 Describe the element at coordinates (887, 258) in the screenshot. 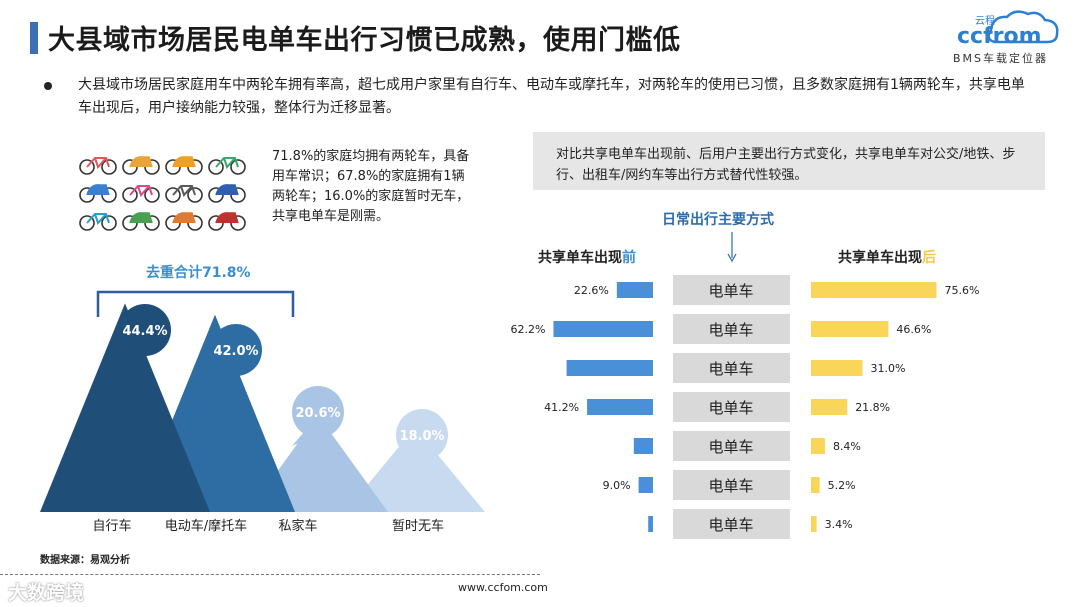

I see `after-heading: 共享单车出现后` at that location.